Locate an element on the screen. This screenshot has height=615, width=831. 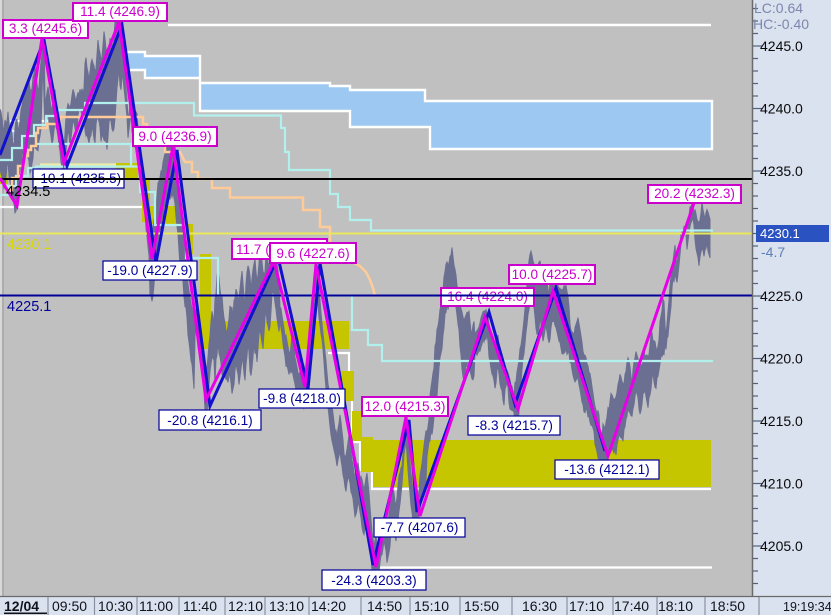
svg-text: LC:0.64 is located at coordinates (778, 8).